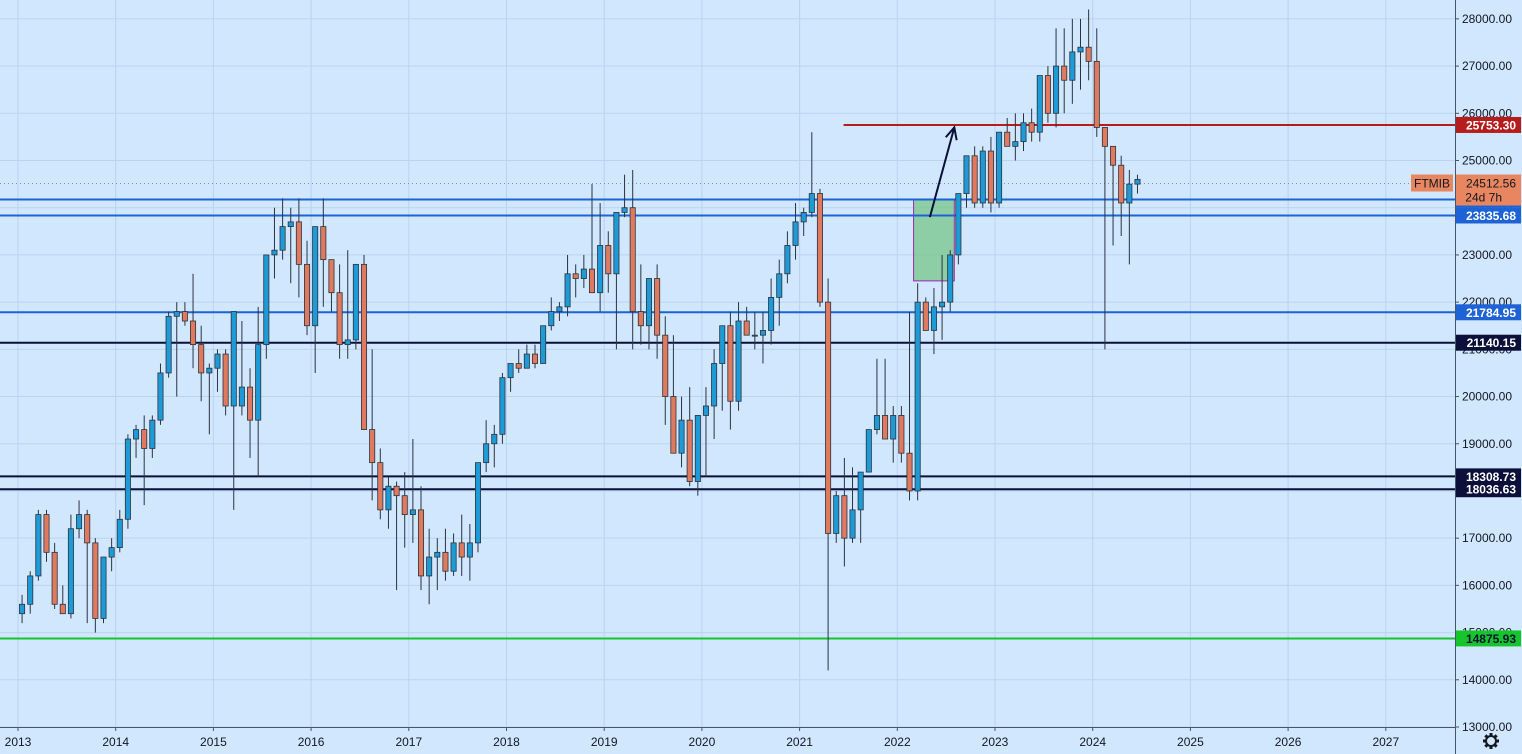 Image resolution: width=1522 pixels, height=754 pixels. What do you see at coordinates (1491, 741) in the screenshot?
I see `gear-icon` at bounding box center [1491, 741].